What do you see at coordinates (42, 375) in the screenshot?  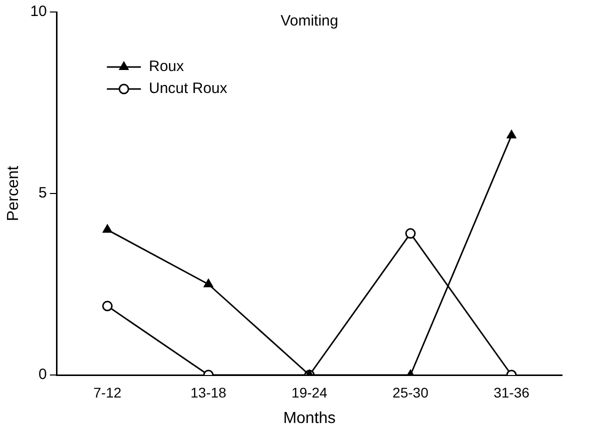 I see `y-tick-label: 0` at bounding box center [42, 375].